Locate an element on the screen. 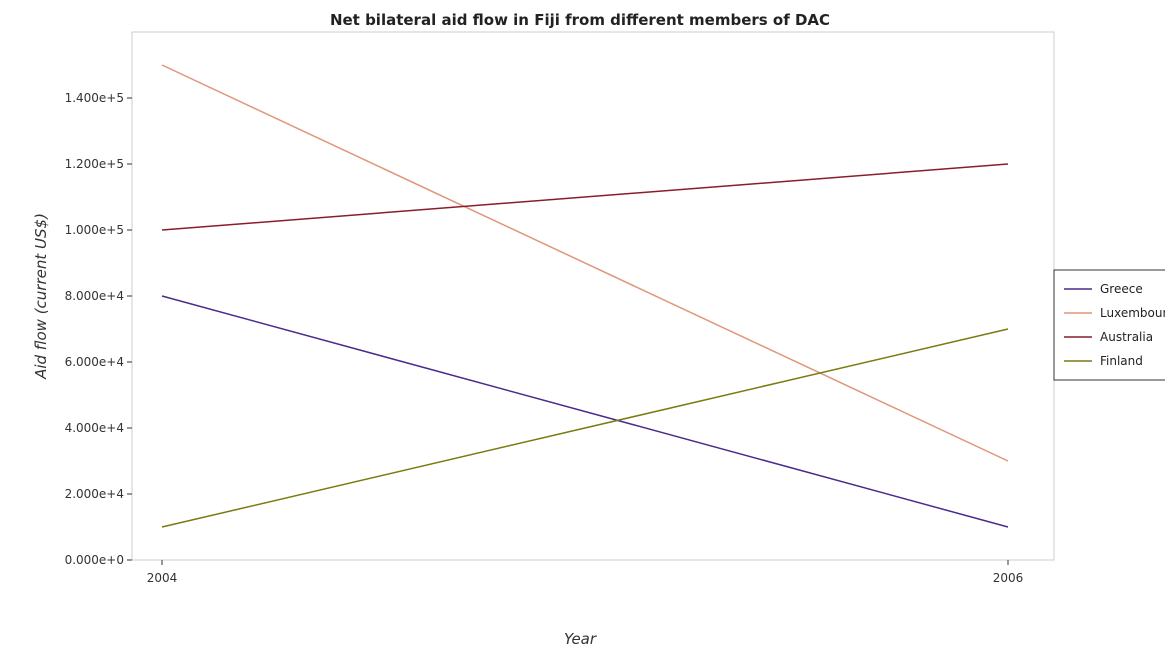 The height and width of the screenshot is (650, 1165). x-tick-label: 2006 is located at coordinates (1008, 578).